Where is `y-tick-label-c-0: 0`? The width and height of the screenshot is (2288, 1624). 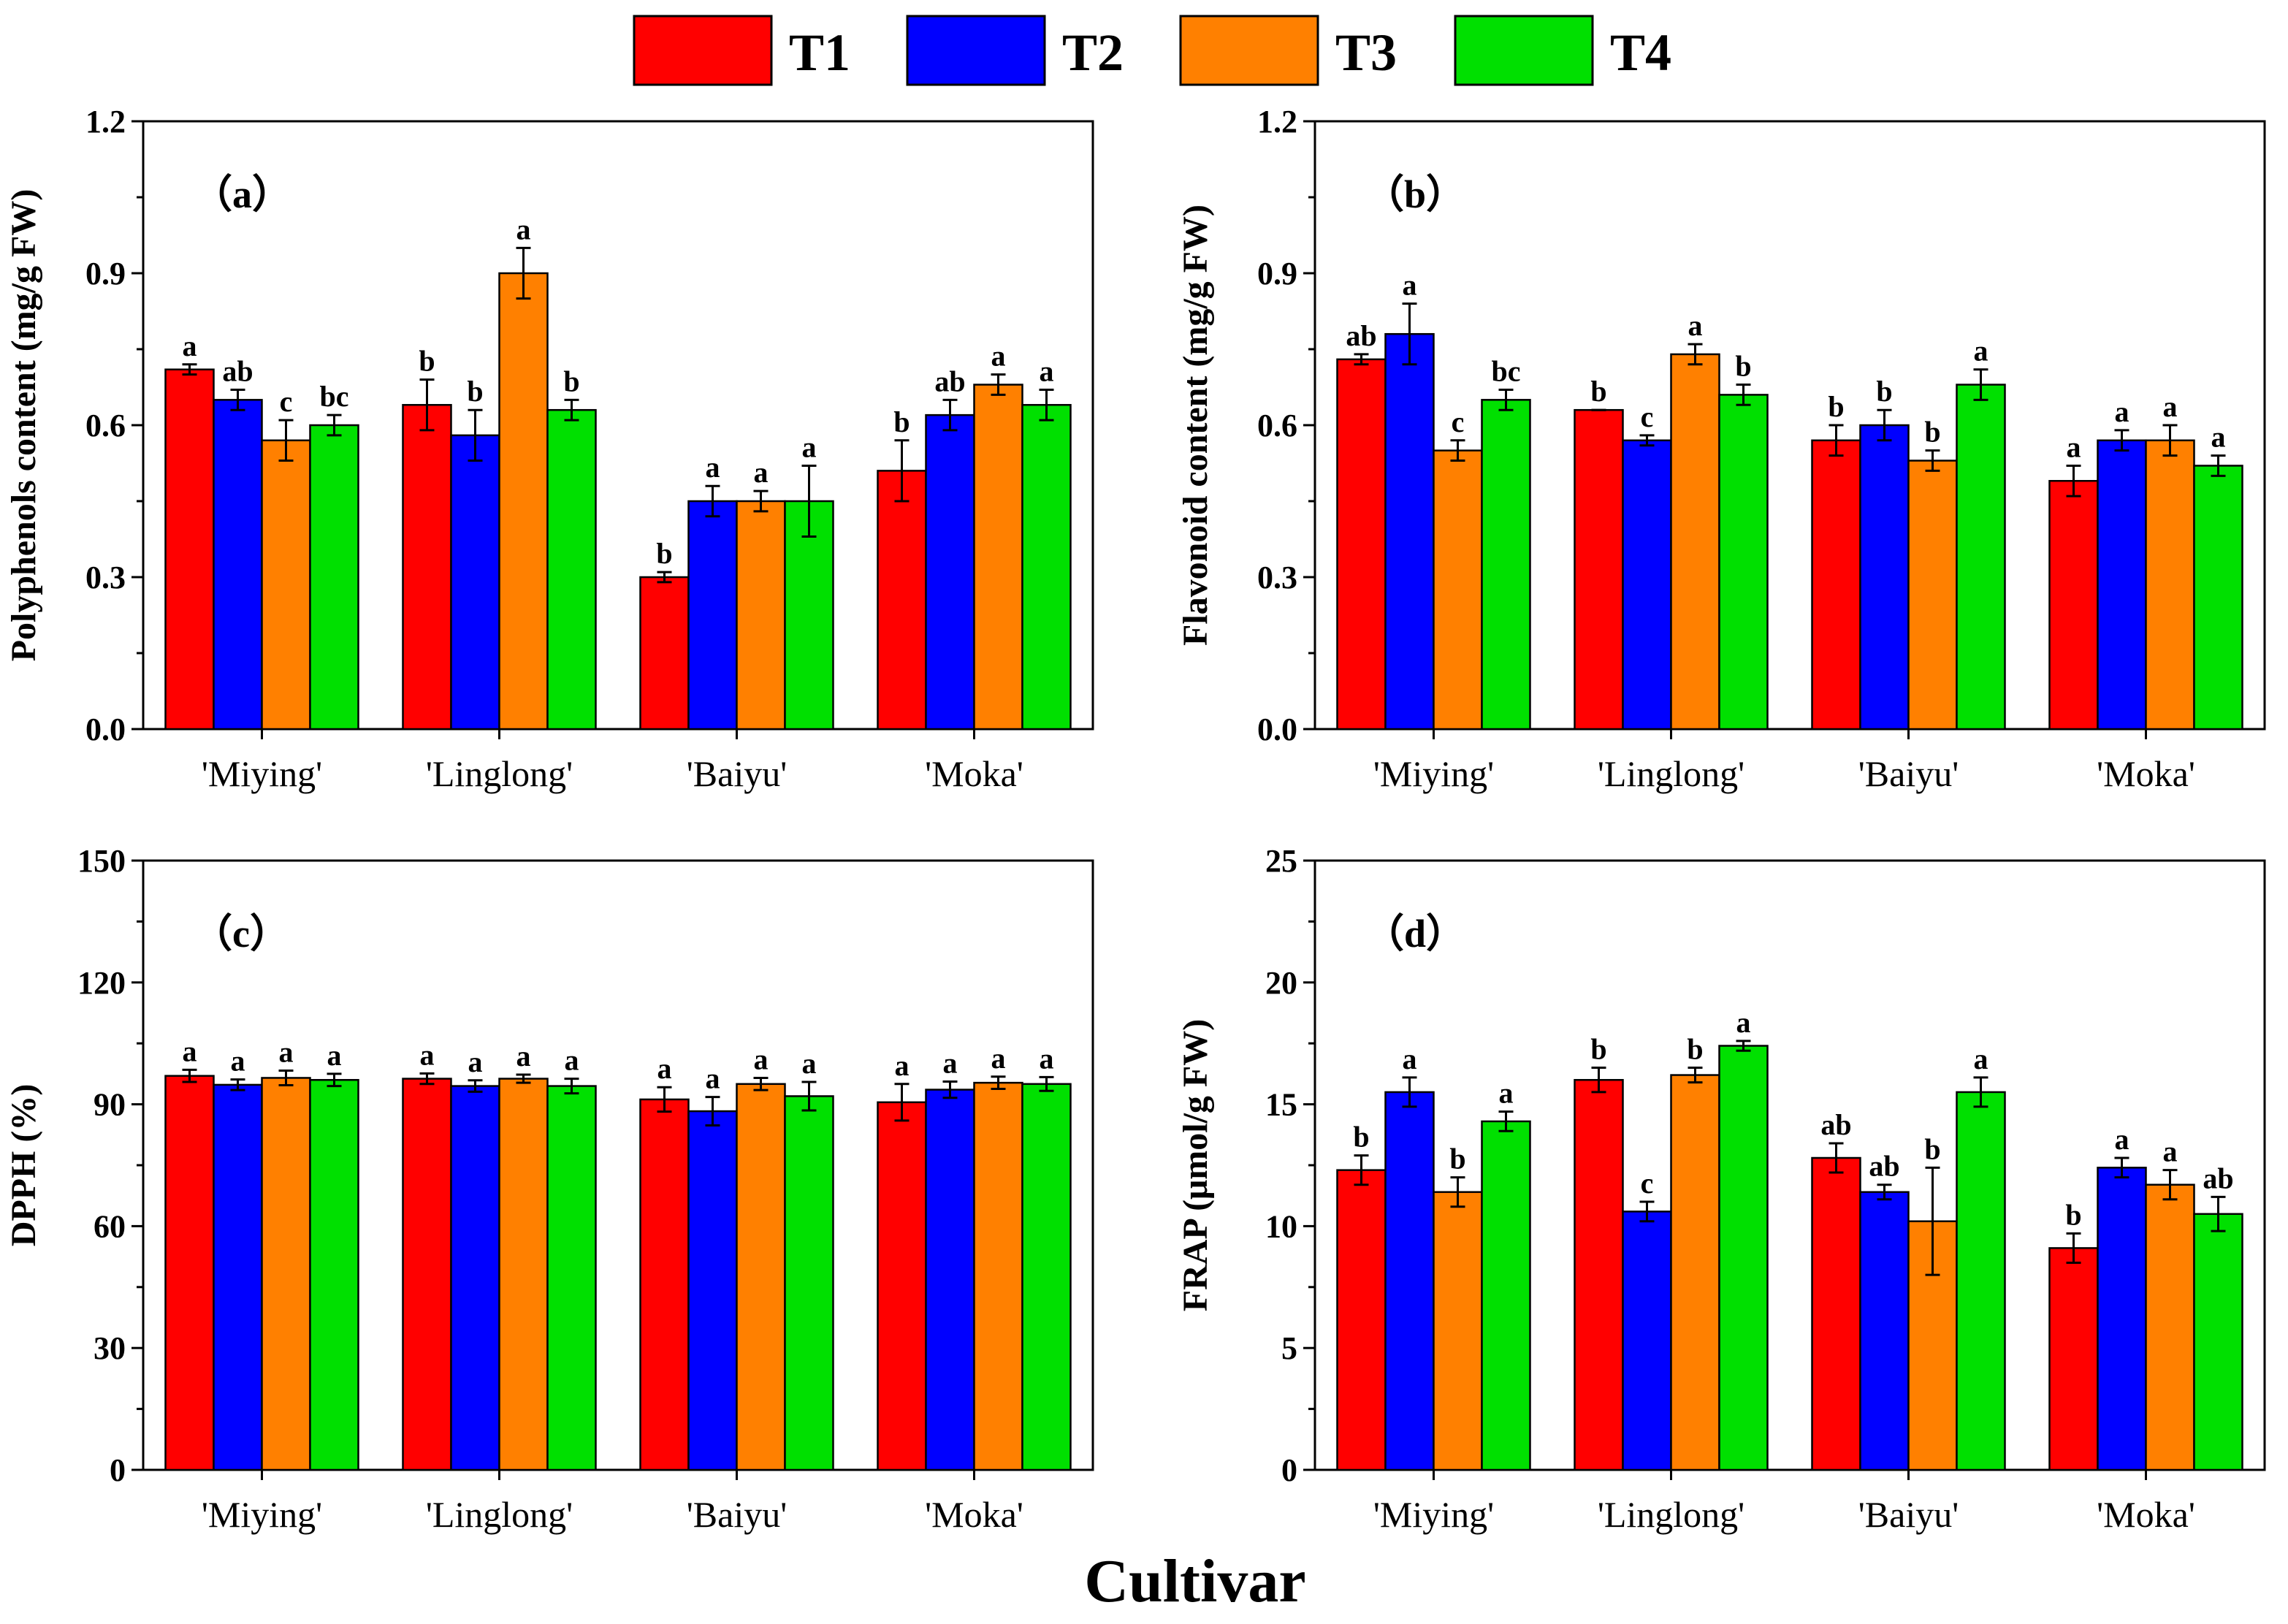
y-tick-label-c-0: 0 is located at coordinates (118, 1470).